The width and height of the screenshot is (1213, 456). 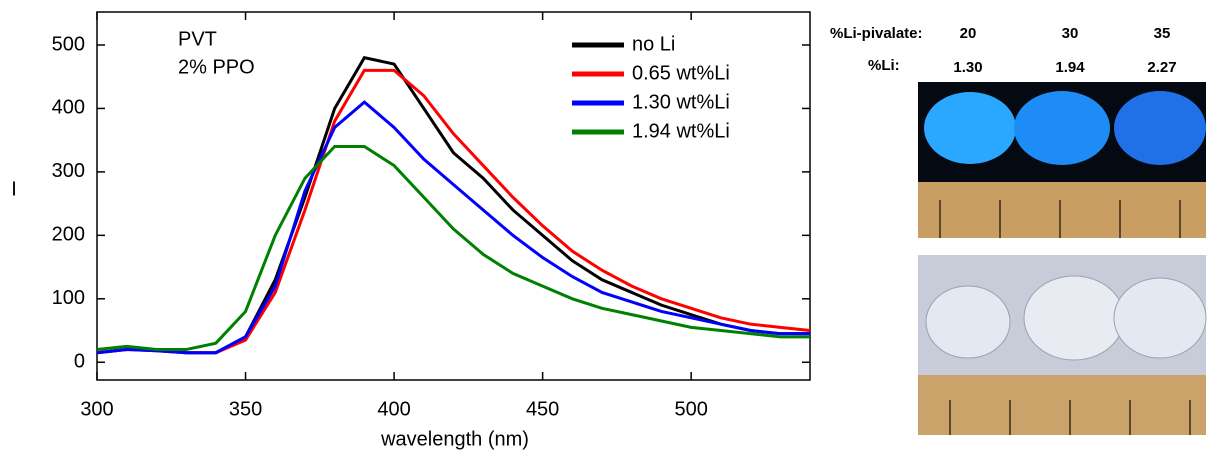 What do you see at coordinates (653, 44) in the screenshot?
I see `legend-label: no Li` at bounding box center [653, 44].